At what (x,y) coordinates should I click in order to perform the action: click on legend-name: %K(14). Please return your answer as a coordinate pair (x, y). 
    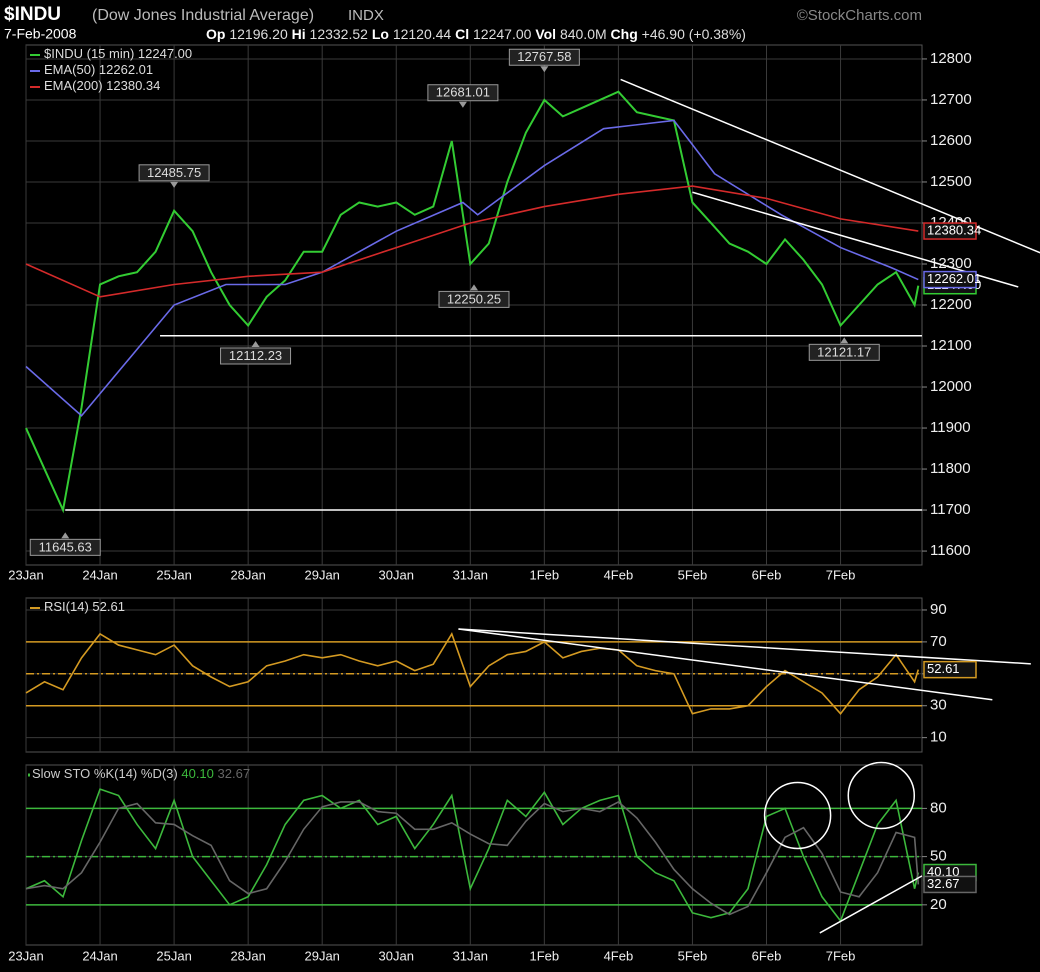
    Looking at the image, I should click on (115, 773).